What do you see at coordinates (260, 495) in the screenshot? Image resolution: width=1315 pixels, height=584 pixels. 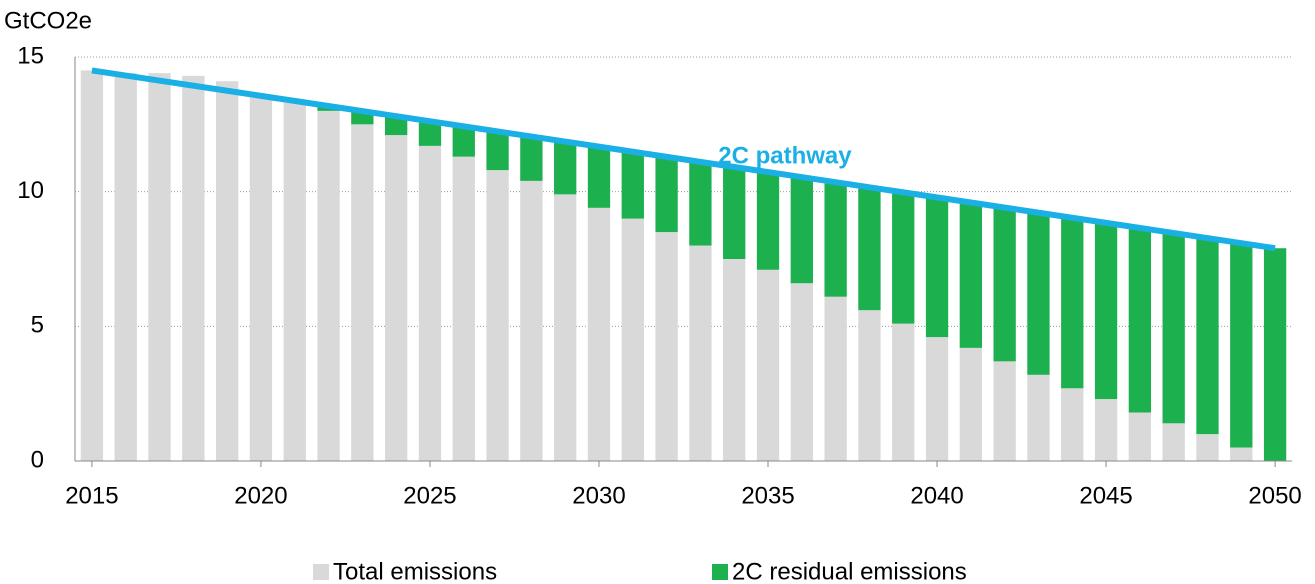 I see `x-tick-label: 2020` at bounding box center [260, 495].